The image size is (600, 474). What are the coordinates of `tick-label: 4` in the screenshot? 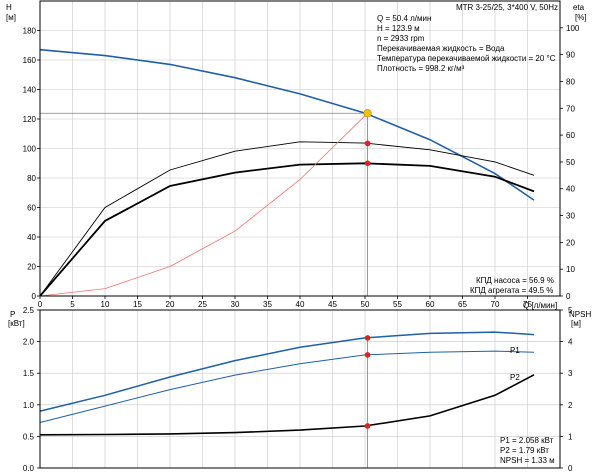 It's located at (570, 342).